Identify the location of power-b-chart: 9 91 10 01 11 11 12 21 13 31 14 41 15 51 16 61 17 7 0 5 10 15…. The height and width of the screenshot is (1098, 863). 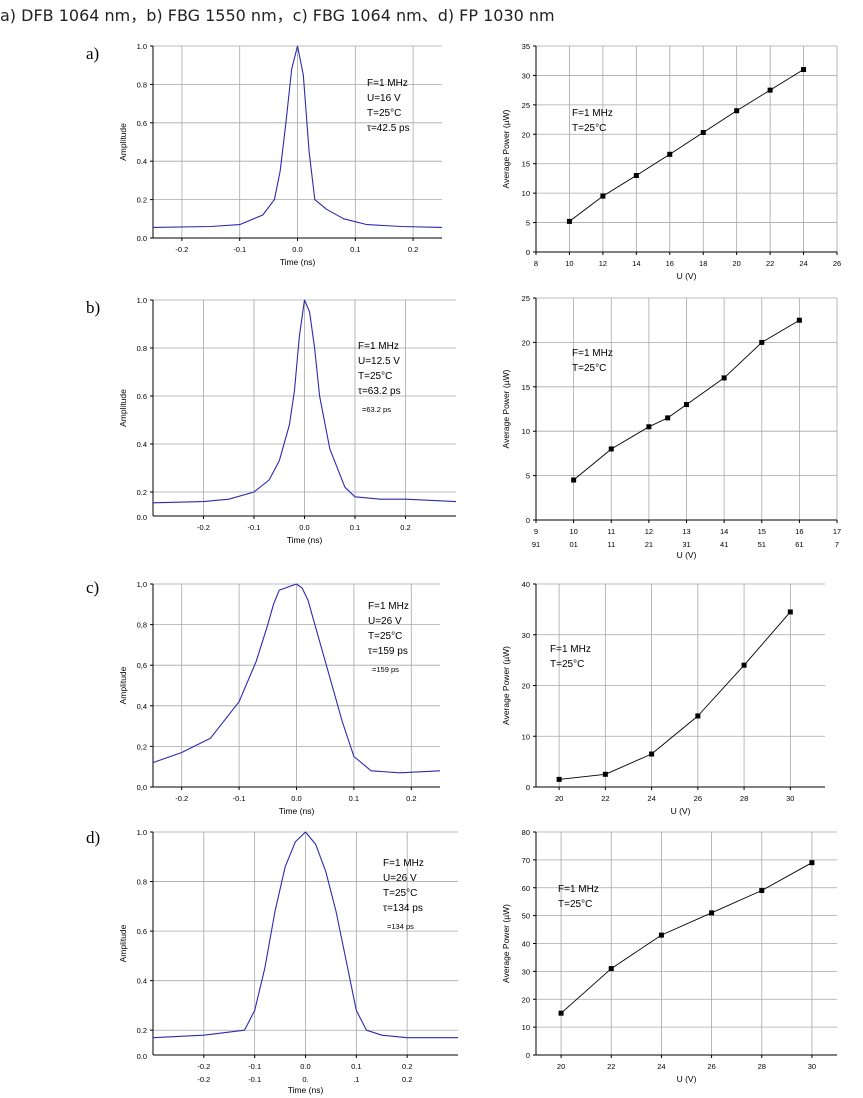
(671, 427).